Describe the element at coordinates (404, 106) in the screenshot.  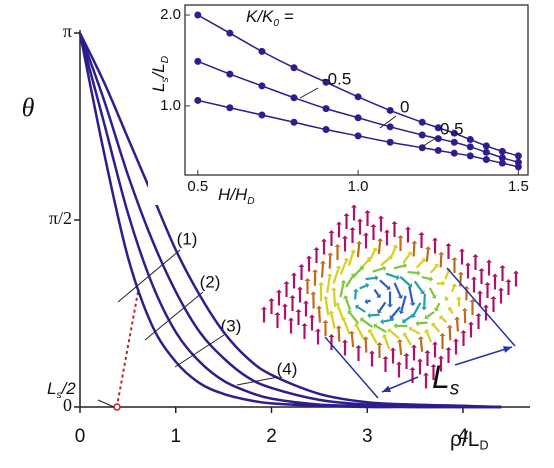
I see `inset-series-label: 0` at that location.